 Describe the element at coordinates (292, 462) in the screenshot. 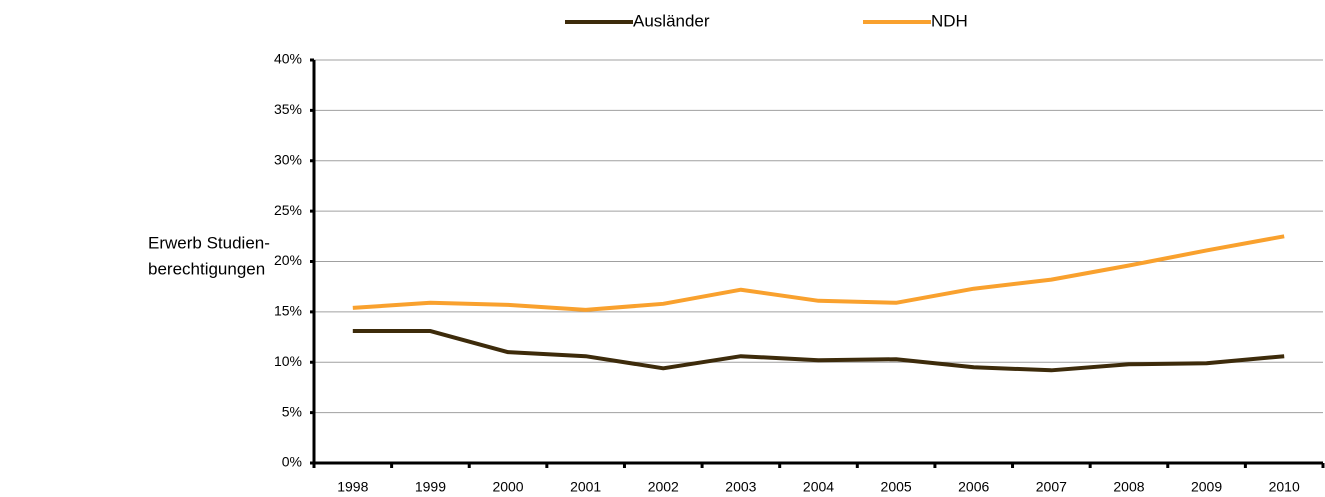

I see `y-tick-label: 0%` at that location.